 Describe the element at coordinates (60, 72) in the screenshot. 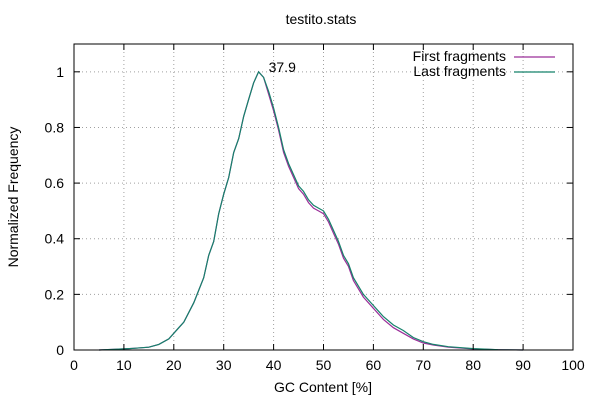

I see `y-tick-label: 1` at that location.